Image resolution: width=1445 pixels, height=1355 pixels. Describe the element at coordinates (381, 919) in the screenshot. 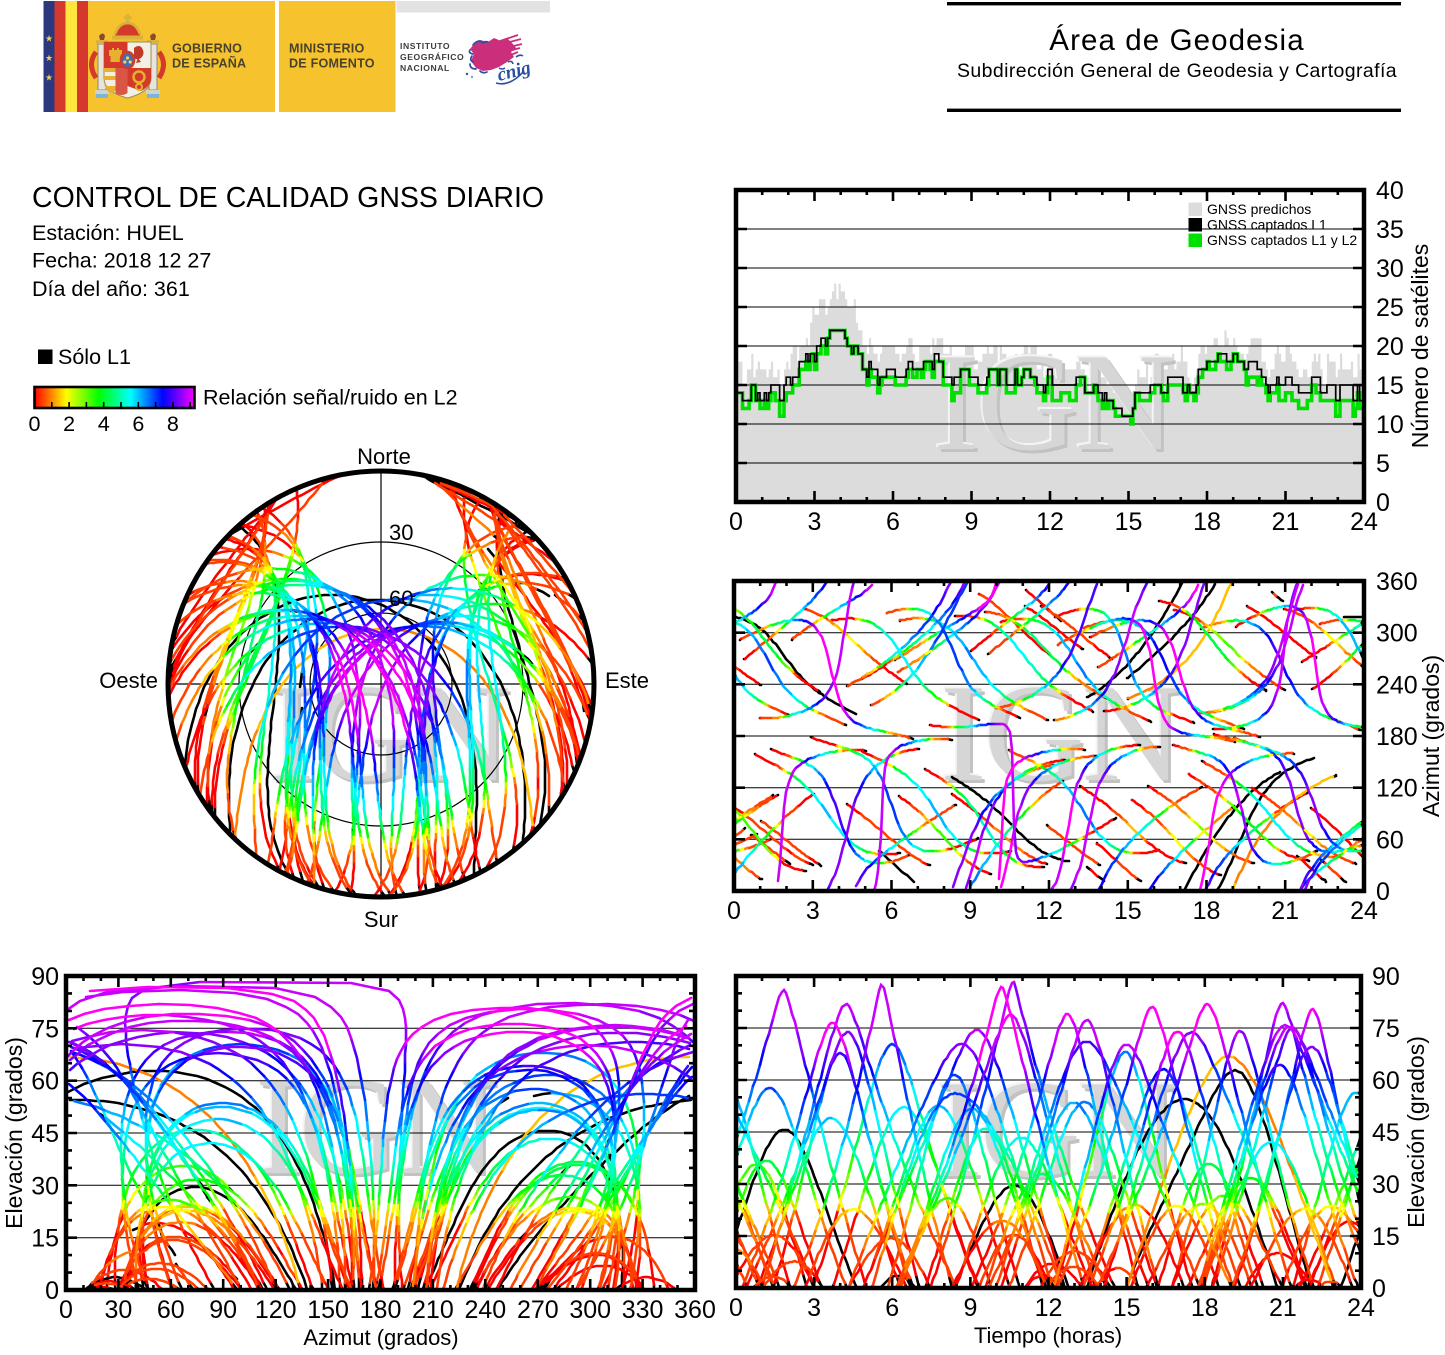

I see `svg-text: Sur` at that location.